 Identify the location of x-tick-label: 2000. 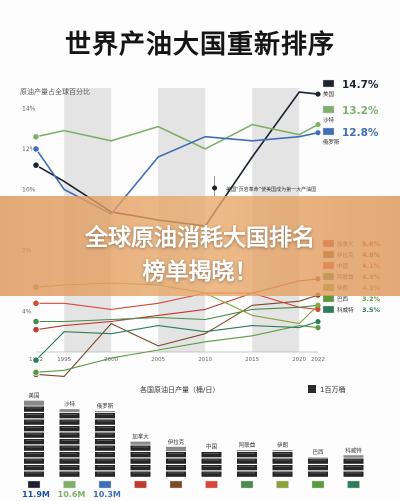
(111, 360).